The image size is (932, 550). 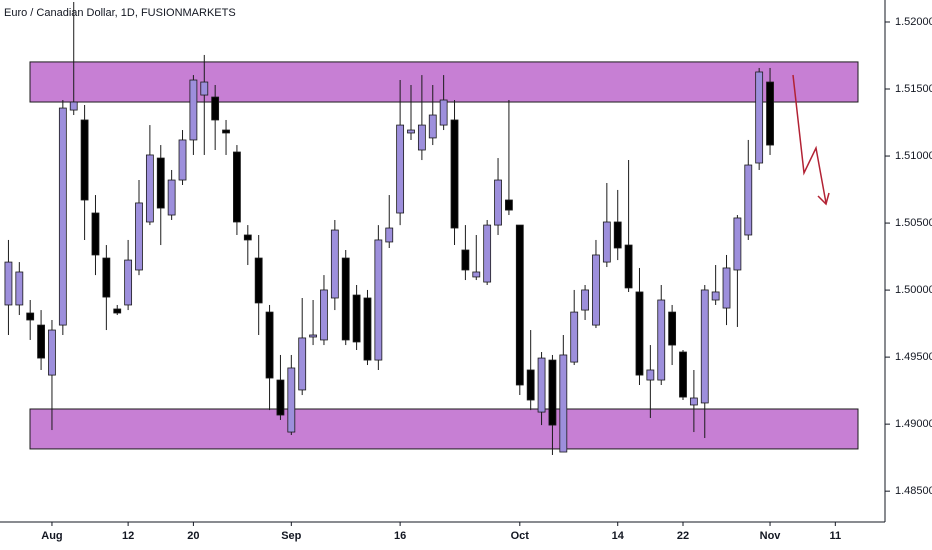 I want to click on x-tick-label: 22, so click(x=683, y=536).